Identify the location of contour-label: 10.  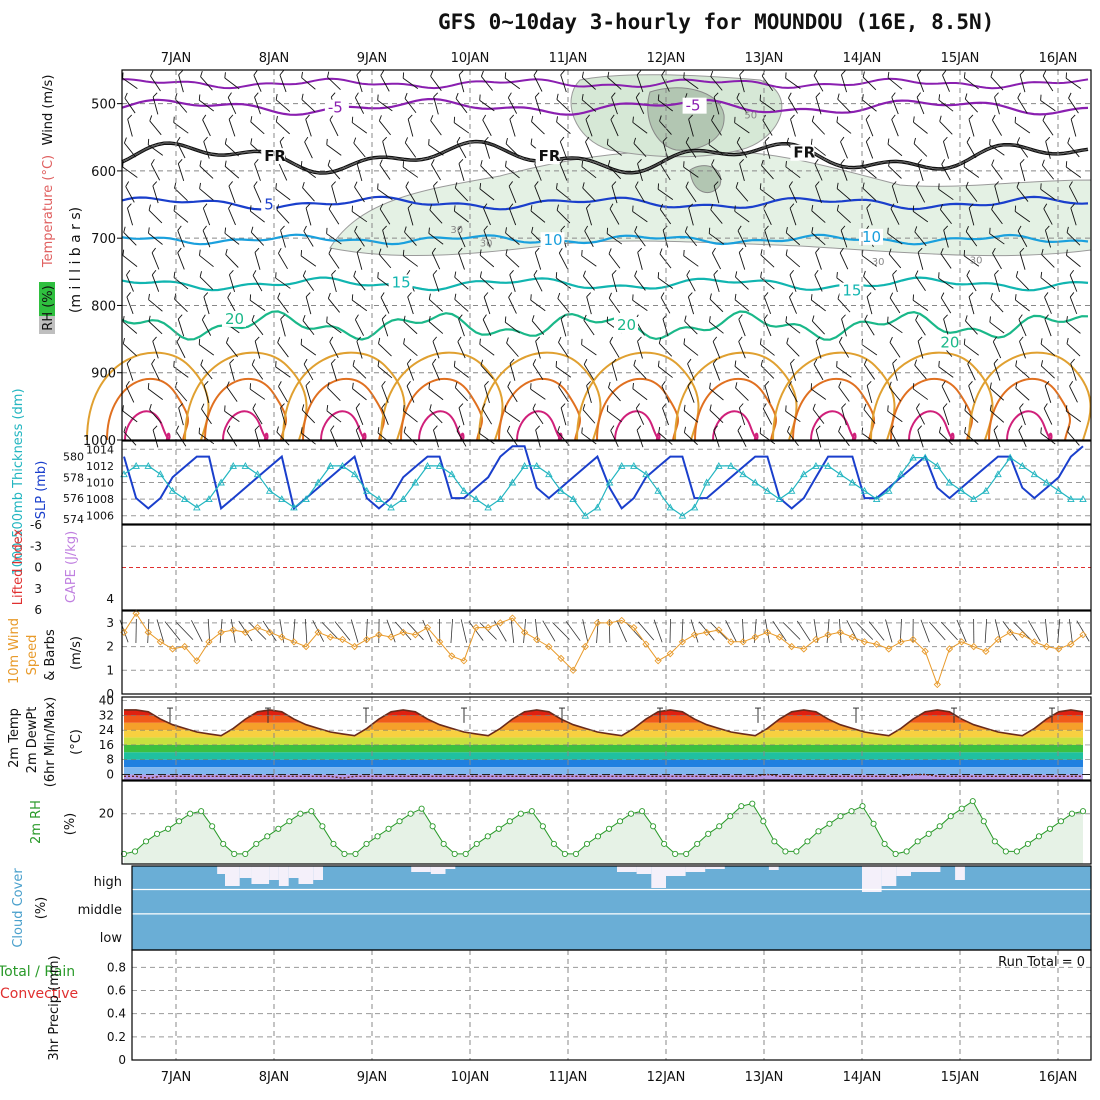
(553, 240).